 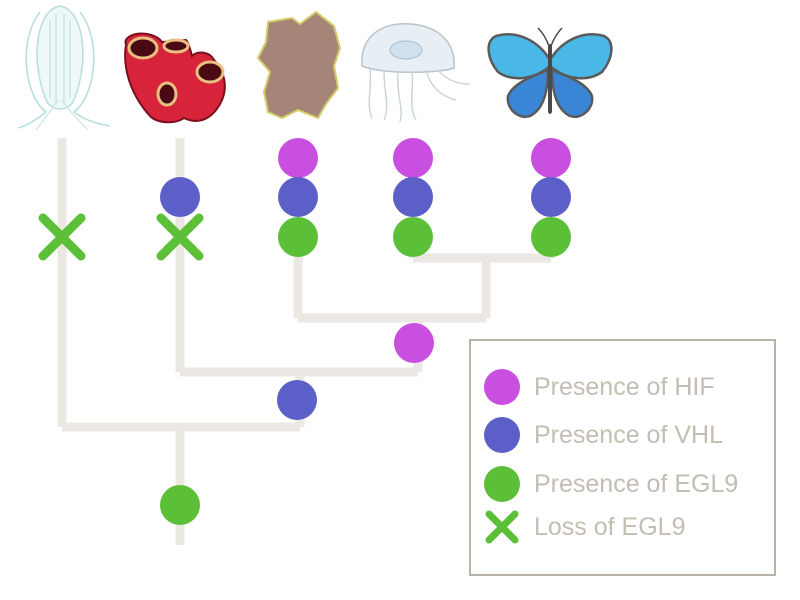 I want to click on jellyfish-icon, so click(x=416, y=73).